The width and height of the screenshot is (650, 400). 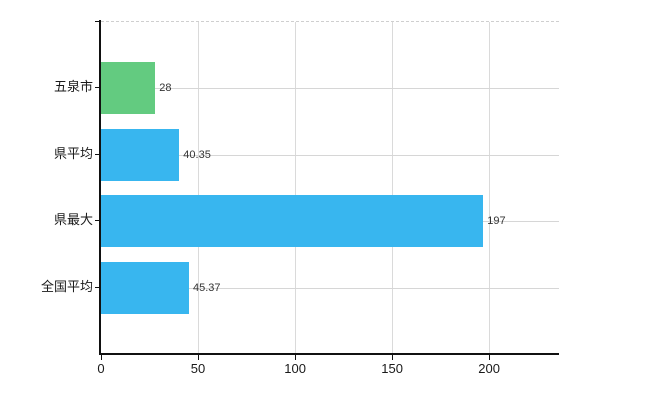 What do you see at coordinates (392, 368) in the screenshot?
I see `x-axis-tick-label: 150` at bounding box center [392, 368].